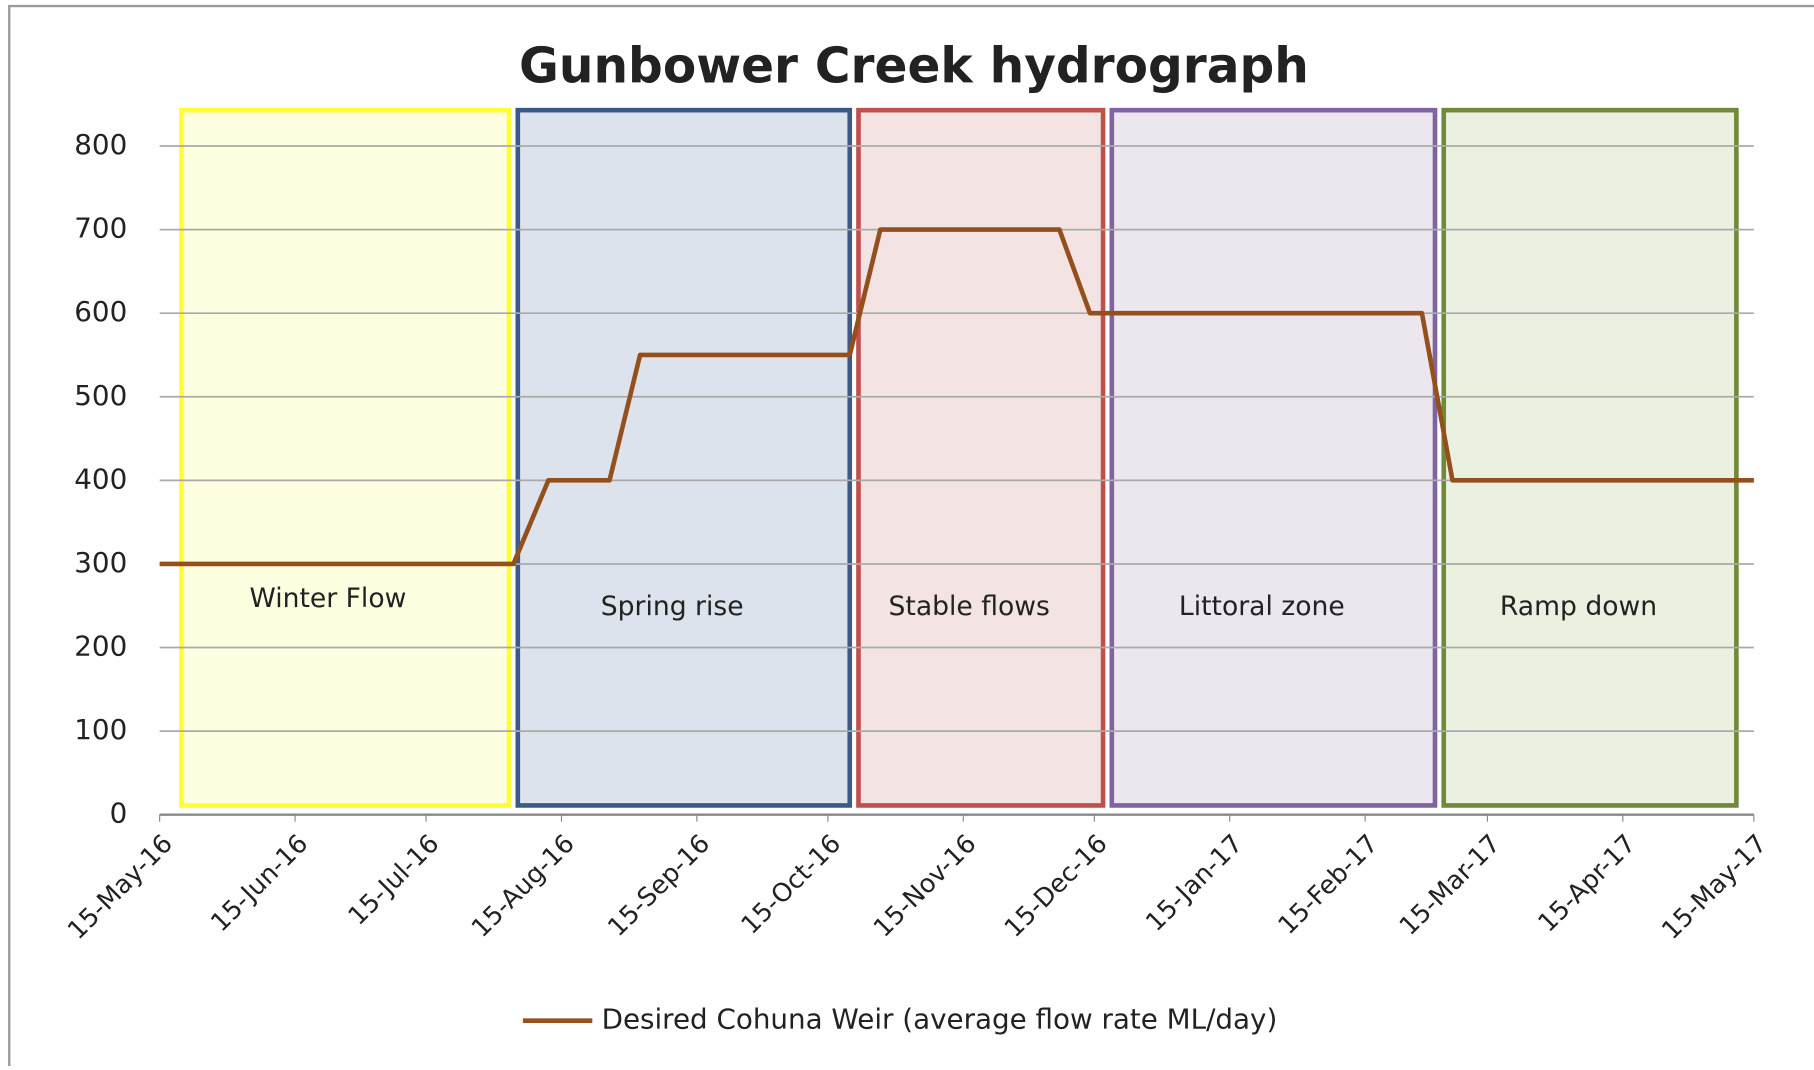 The image size is (1814, 1070). What do you see at coordinates (1578, 606) in the screenshot?
I see `phase-label: Ramp down` at bounding box center [1578, 606].